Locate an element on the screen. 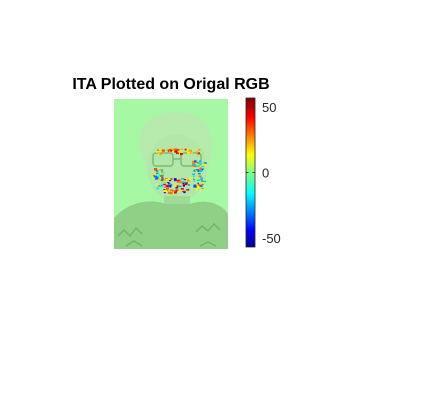  colorbar-tick-label: 50 is located at coordinates (269, 107).